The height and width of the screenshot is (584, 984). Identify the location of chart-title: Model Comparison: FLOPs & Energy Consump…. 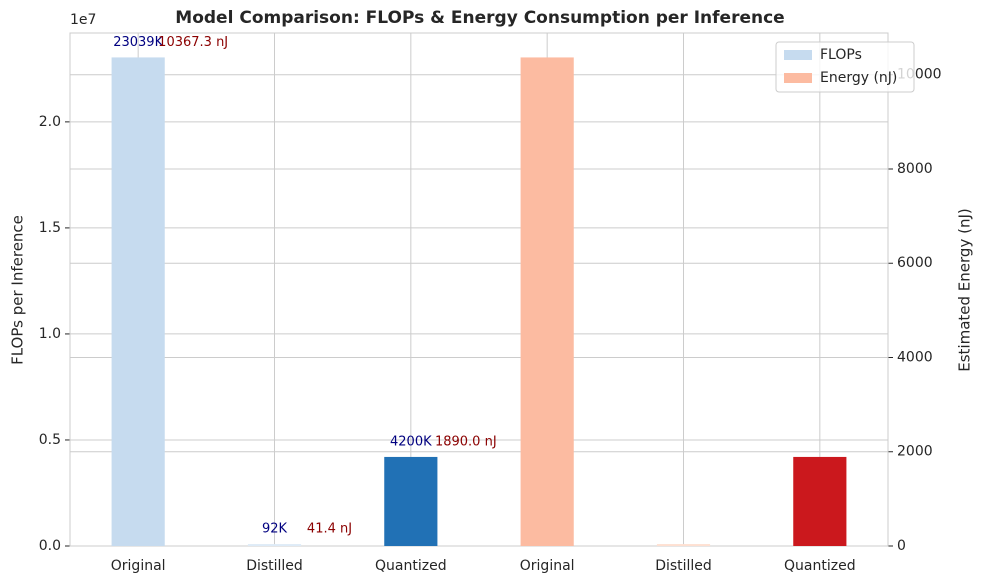
(479, 18).